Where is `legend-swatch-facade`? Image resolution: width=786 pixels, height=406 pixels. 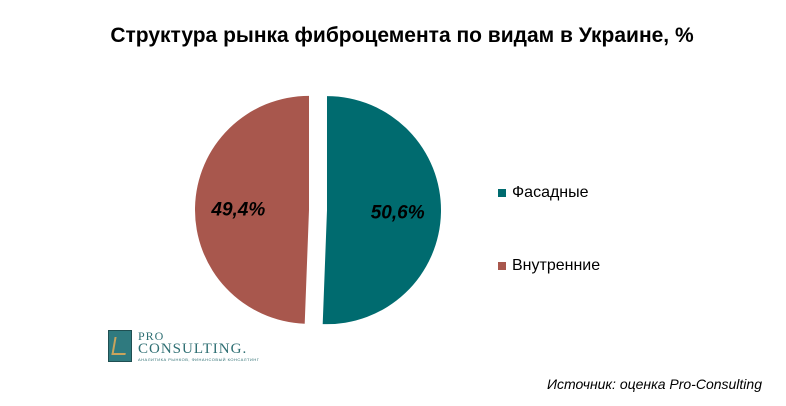
legend-swatch-facade is located at coordinates (502, 193).